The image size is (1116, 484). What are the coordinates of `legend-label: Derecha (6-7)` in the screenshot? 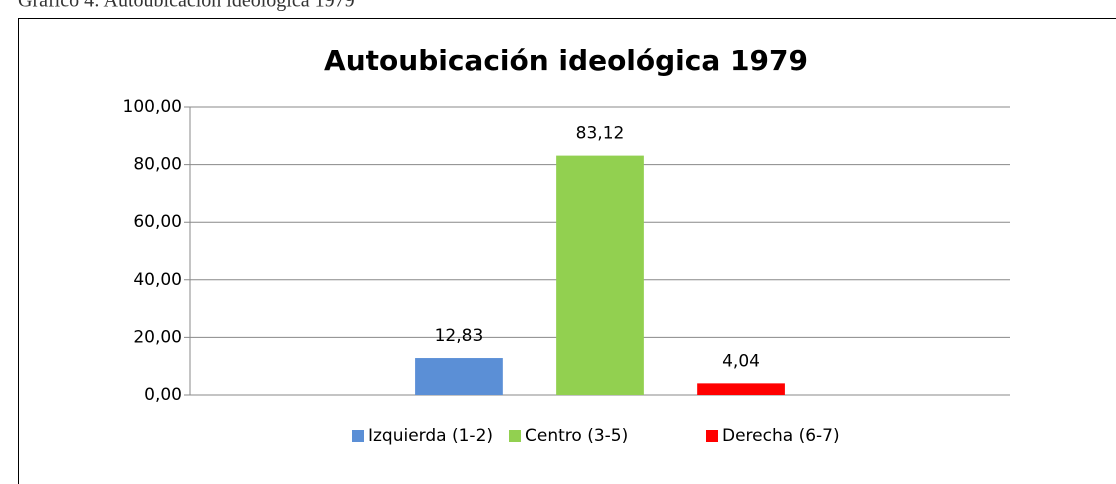 It's located at (781, 436).